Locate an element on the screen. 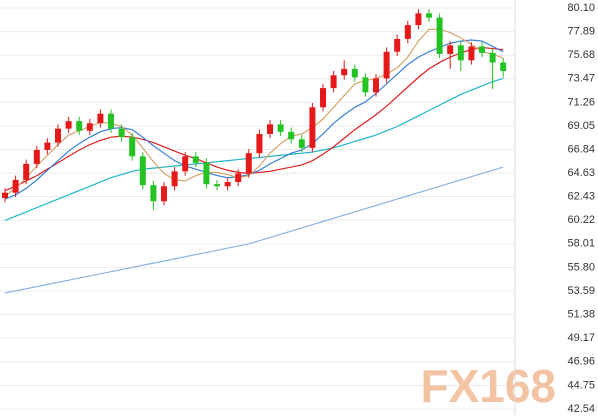 Image resolution: width=598 pixels, height=416 pixels. y-tick-label: 64.63 is located at coordinates (581, 173).